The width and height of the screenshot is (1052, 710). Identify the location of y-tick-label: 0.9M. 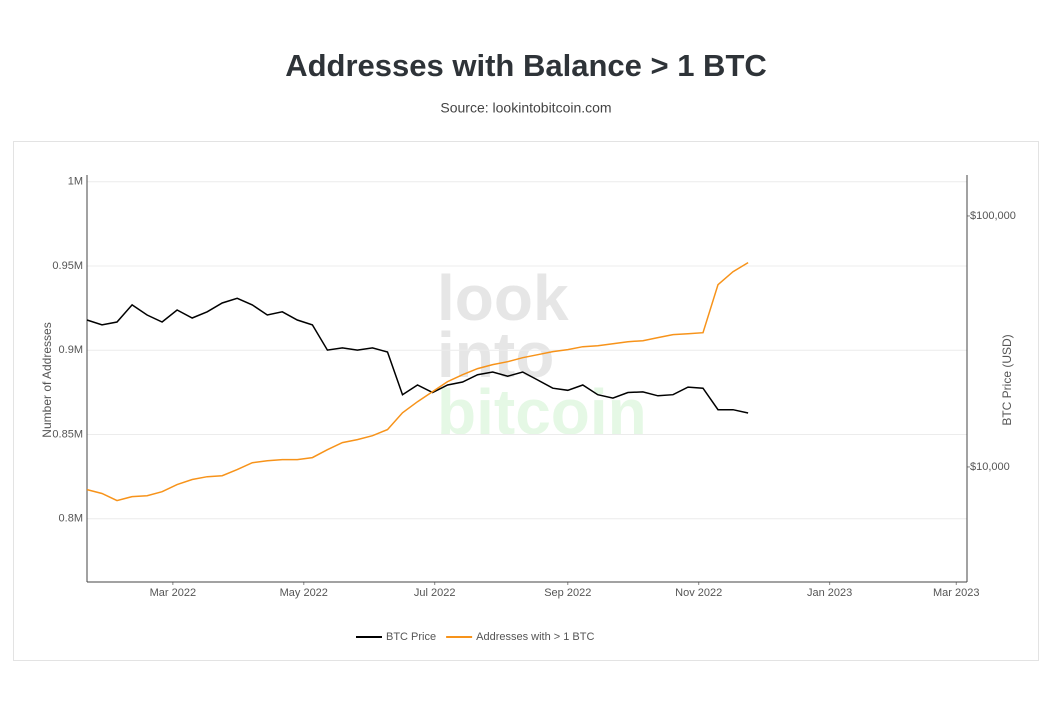
(71, 350).